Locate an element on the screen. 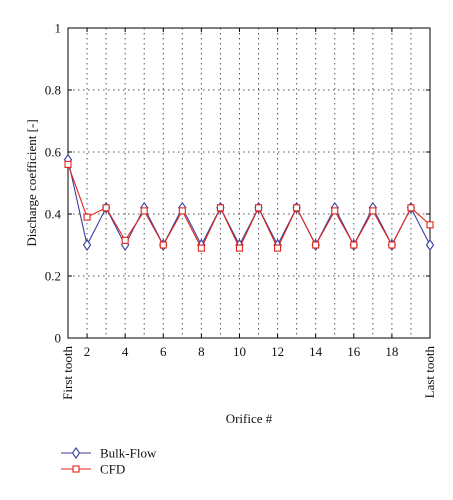  y-tick-label: 0 is located at coordinates (58, 338).